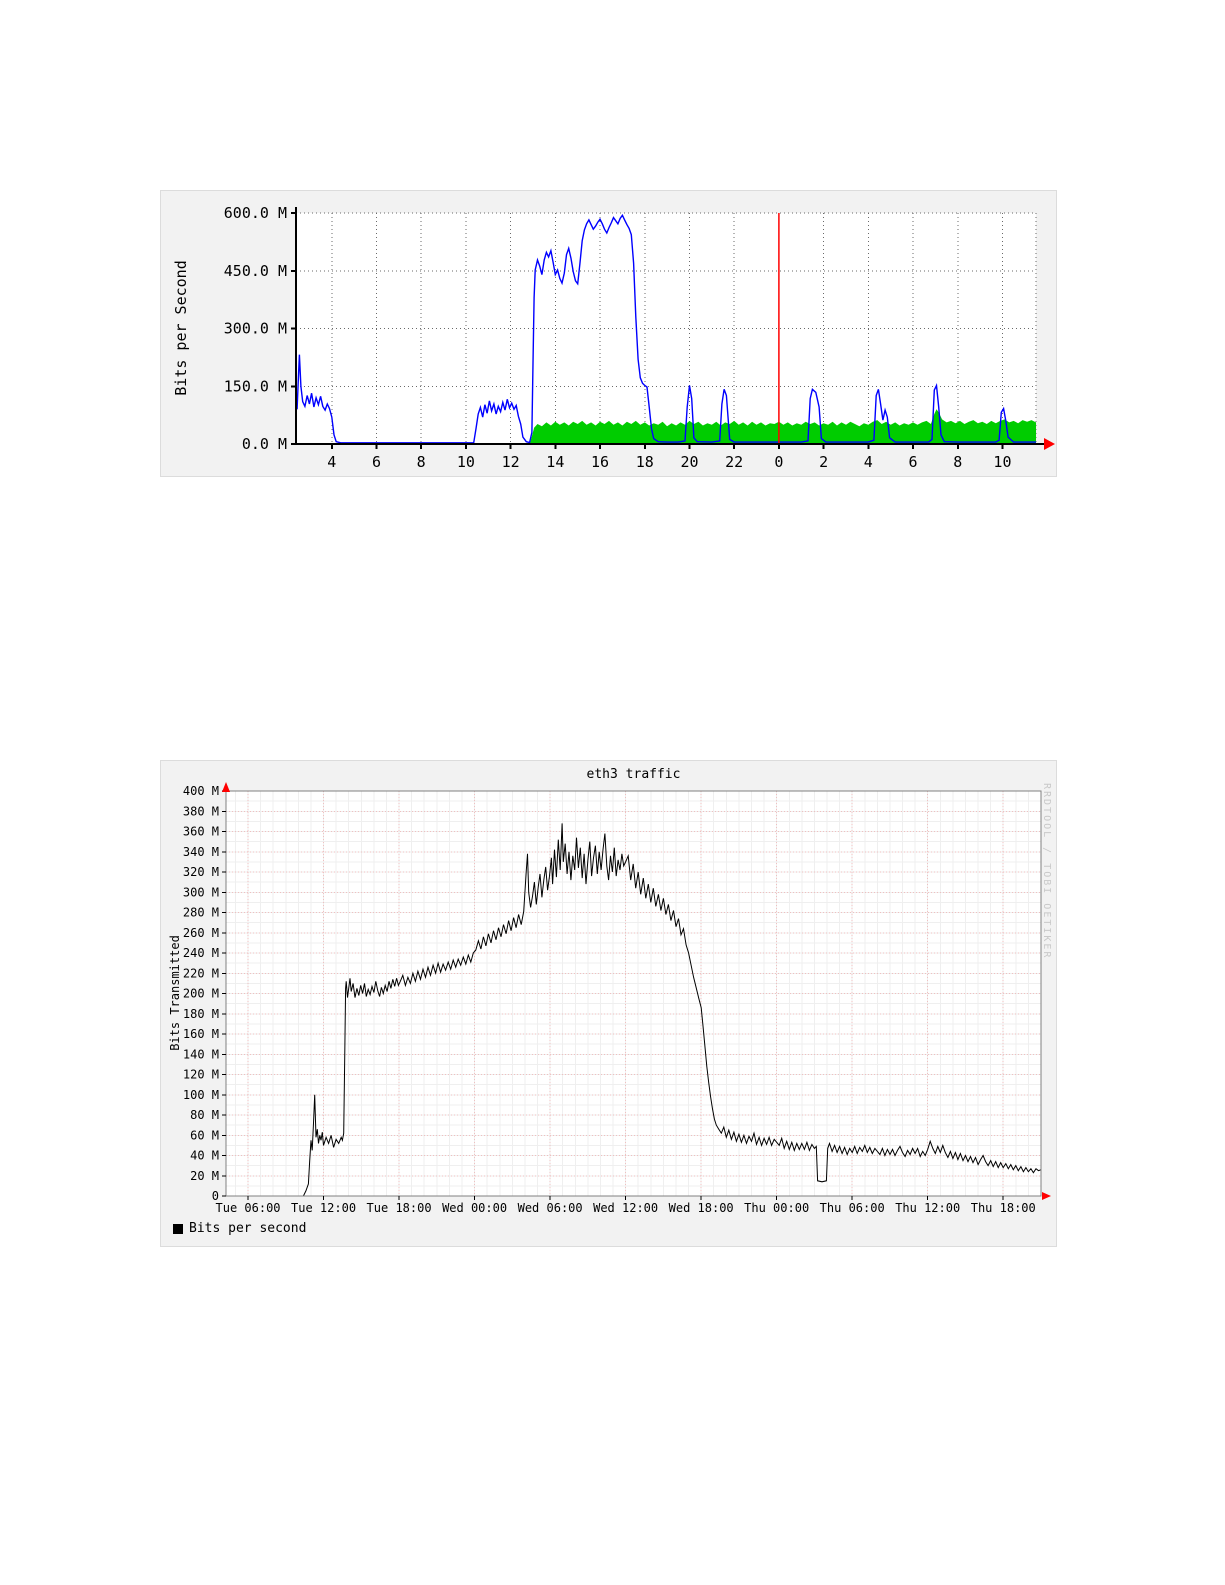 Image resolution: width=1225 pixels, height=1585 pixels. I want to click on rrdtool-watermark: RRDTOOL / TOBI OETIKER, so click(1046, 871).